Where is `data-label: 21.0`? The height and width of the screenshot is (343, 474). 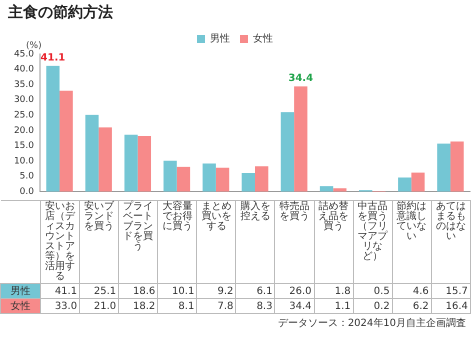 data-label: 21.0 is located at coordinates (99, 306).